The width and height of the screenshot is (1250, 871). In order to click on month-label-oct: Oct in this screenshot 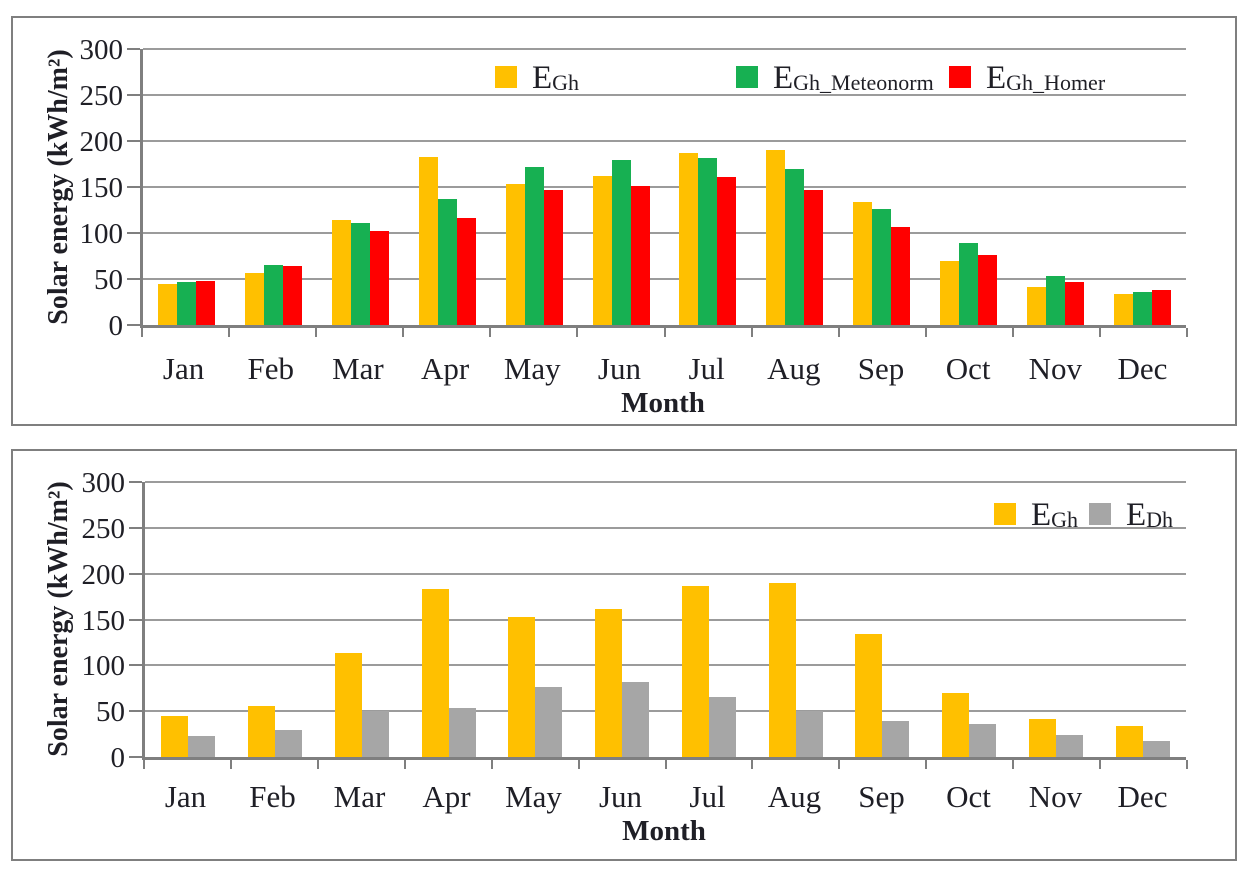, I will do `click(968, 368)`.